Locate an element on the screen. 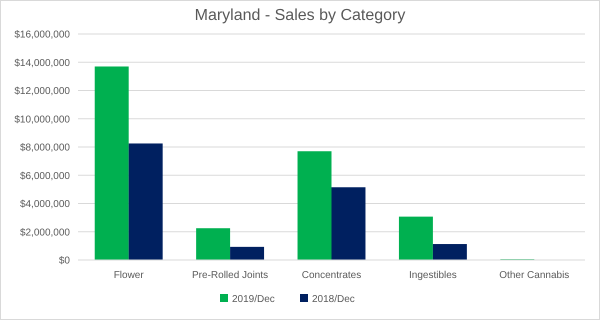  x-tick-label: Ingestibles is located at coordinates (432, 275).